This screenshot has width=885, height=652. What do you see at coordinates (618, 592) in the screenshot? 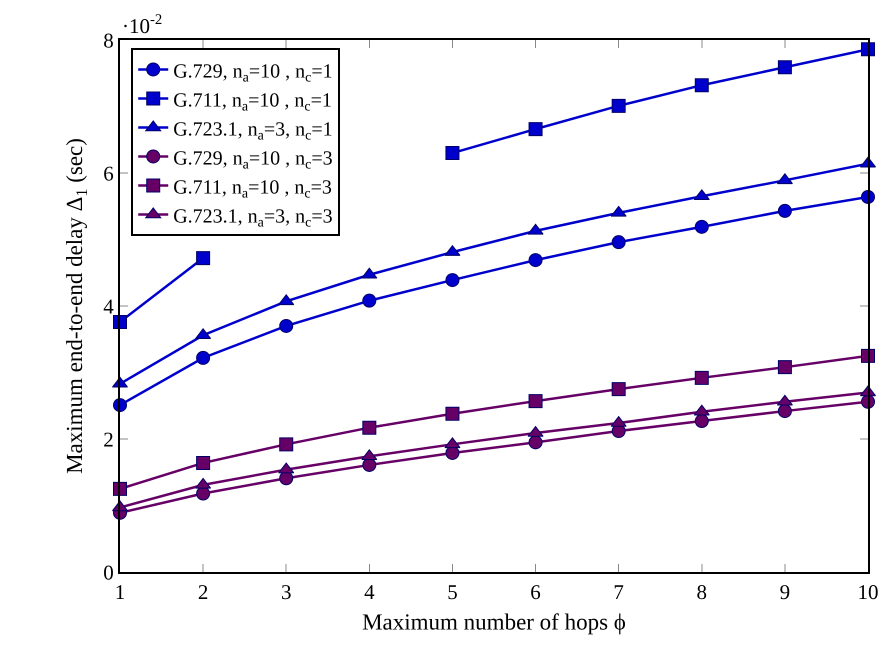
I see `x-tick-label: 7` at bounding box center [618, 592].